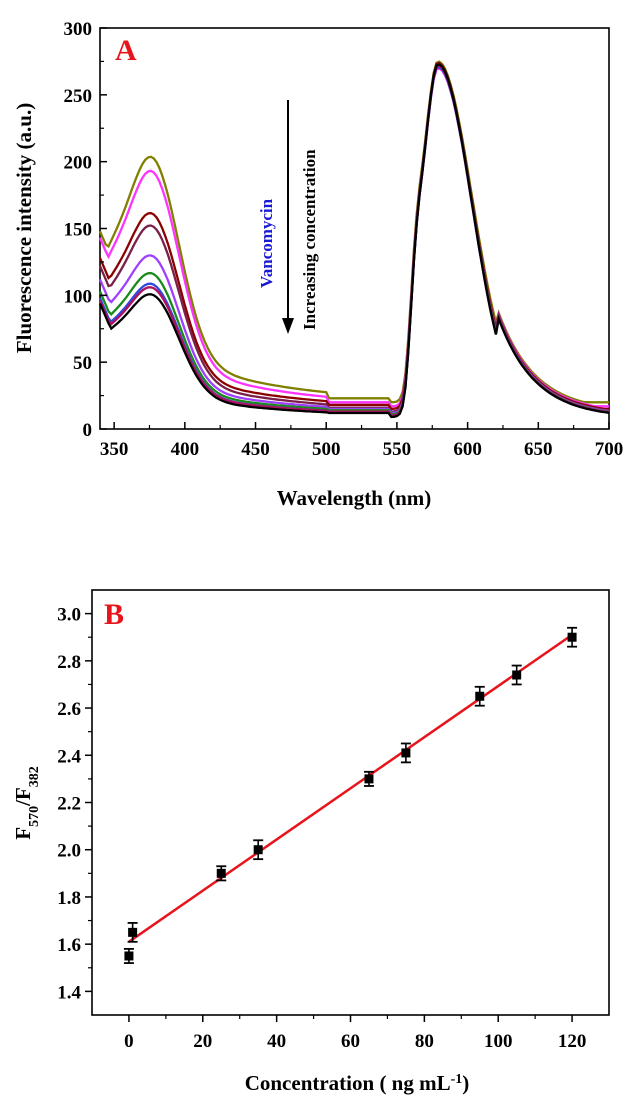 The width and height of the screenshot is (629, 1097). What do you see at coordinates (538, 449) in the screenshot?
I see `x-tick-label: 650` at bounding box center [538, 449].